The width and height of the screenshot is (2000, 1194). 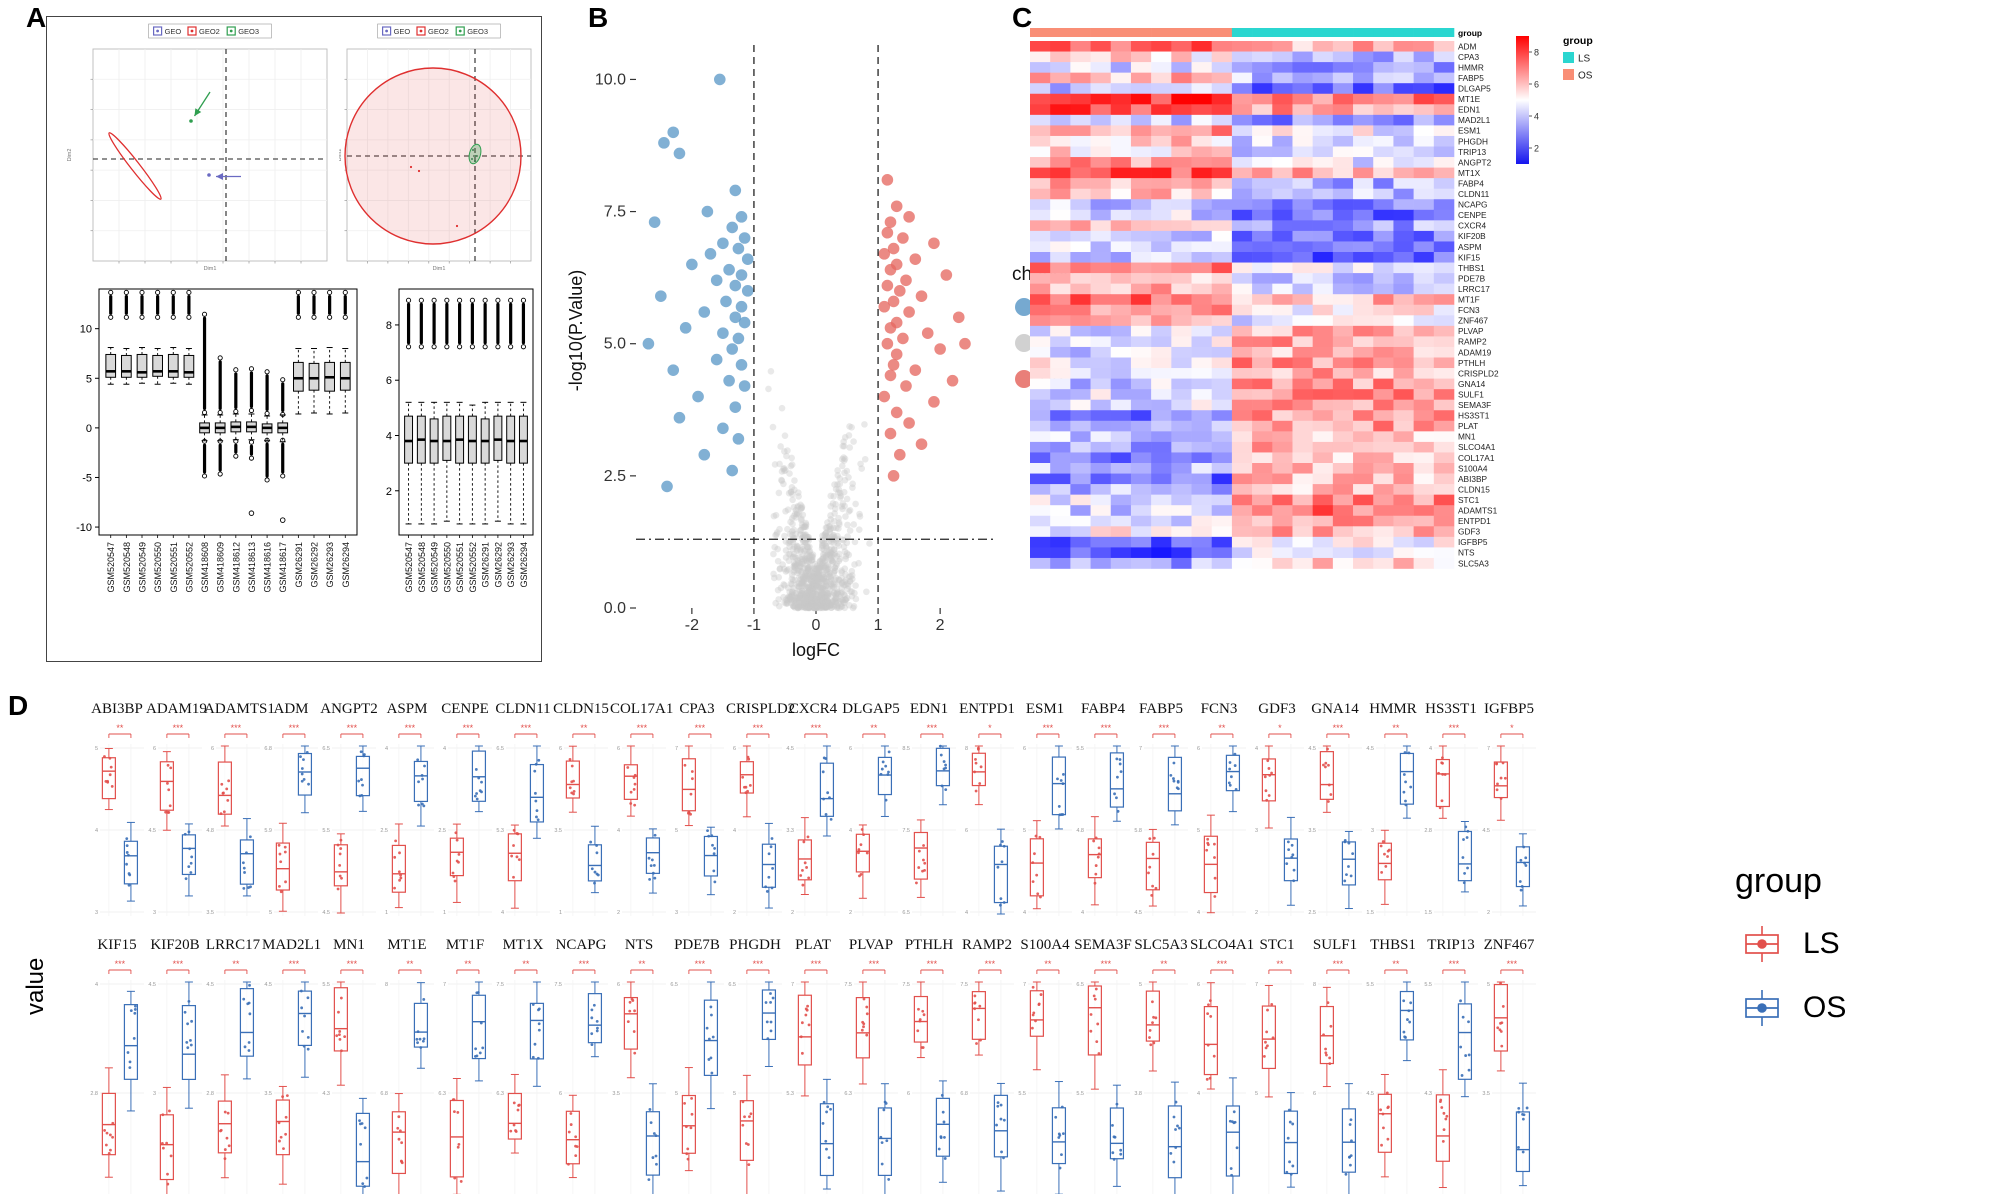 I want to click on svg-text: group, so click(x=1470, y=33).